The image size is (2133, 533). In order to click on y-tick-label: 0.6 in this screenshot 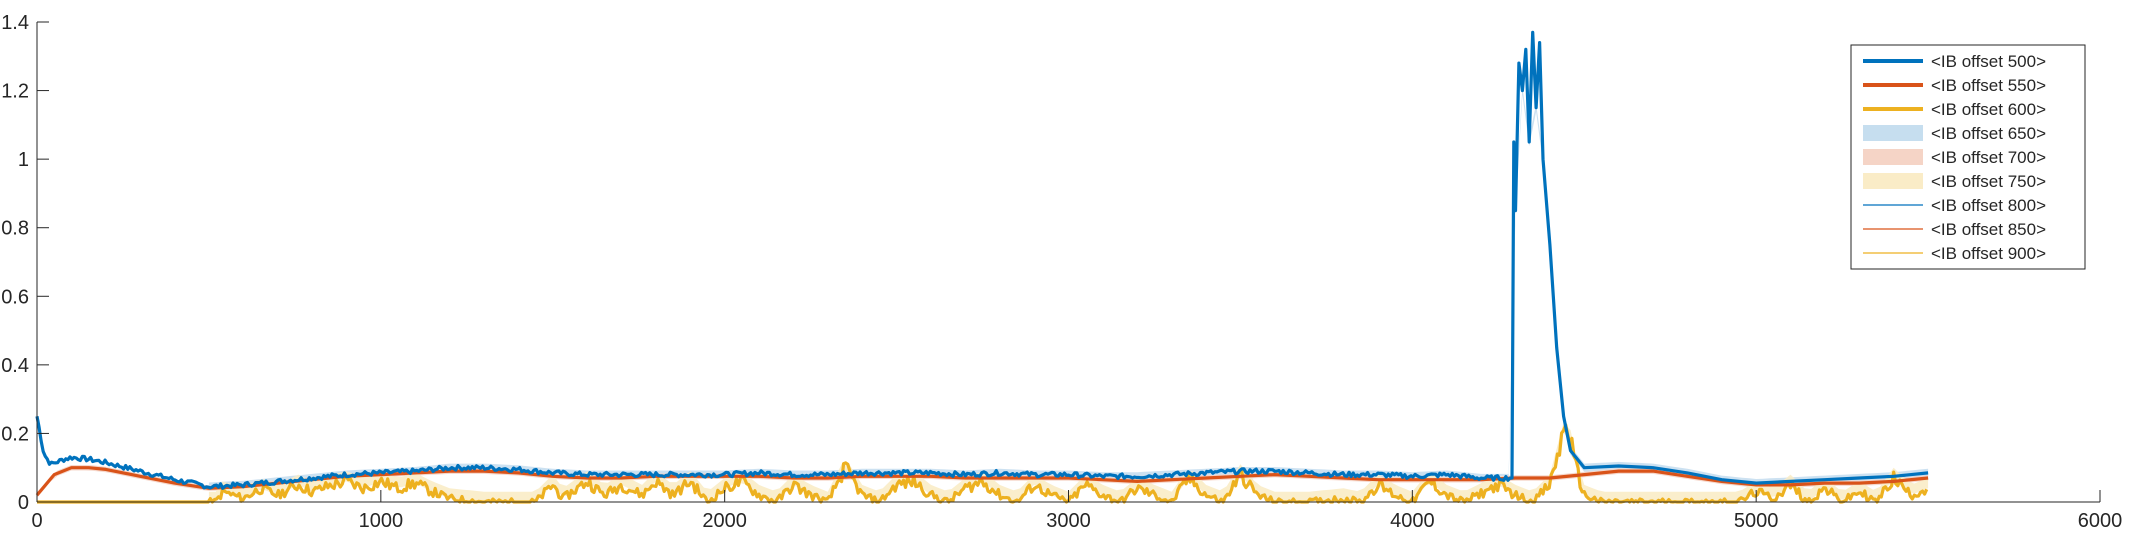, I will do `click(15, 297)`.